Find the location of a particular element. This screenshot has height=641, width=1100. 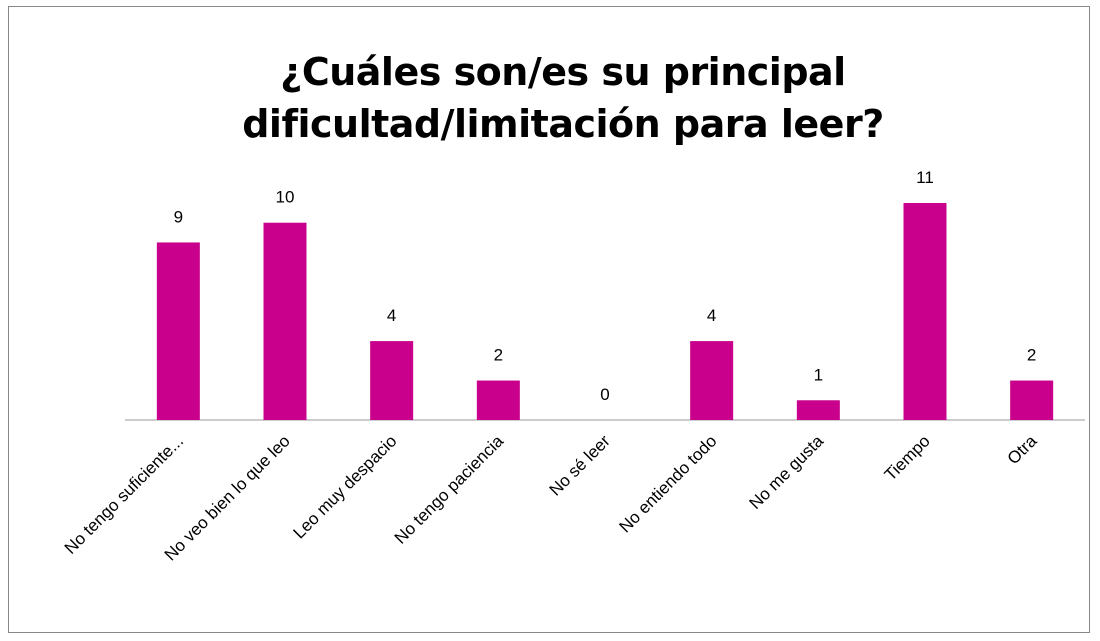

data-label: 9 is located at coordinates (178, 216).